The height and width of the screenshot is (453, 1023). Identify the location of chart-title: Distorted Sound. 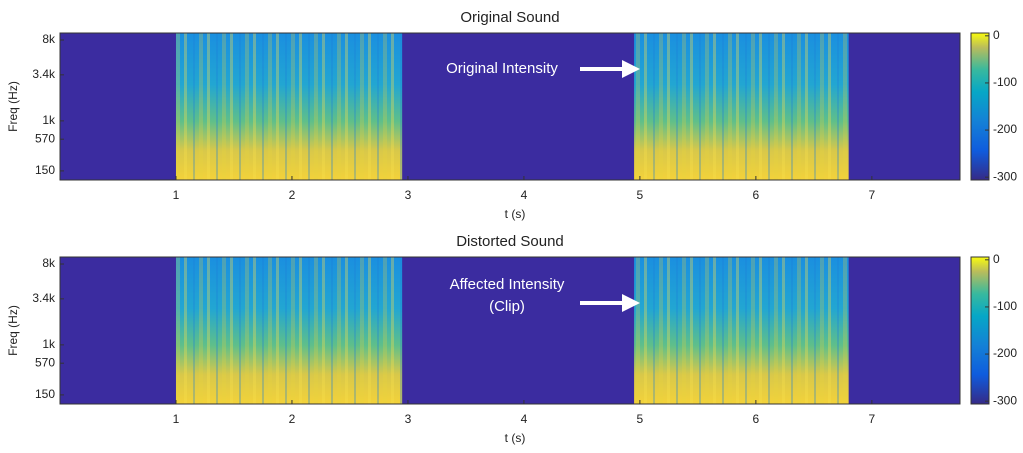
(510, 241).